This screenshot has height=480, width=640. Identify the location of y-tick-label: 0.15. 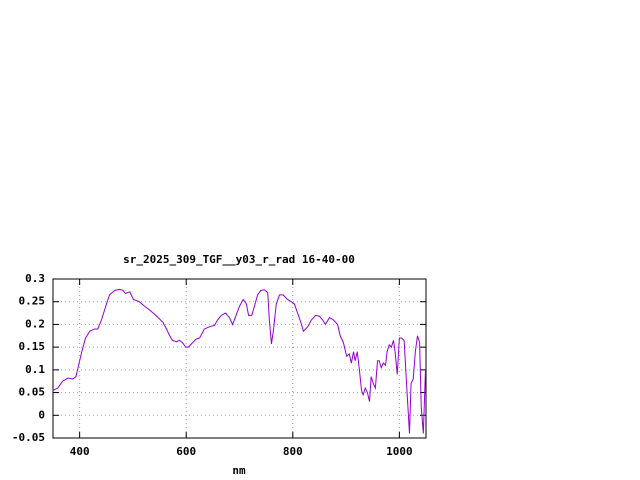
(32, 346).